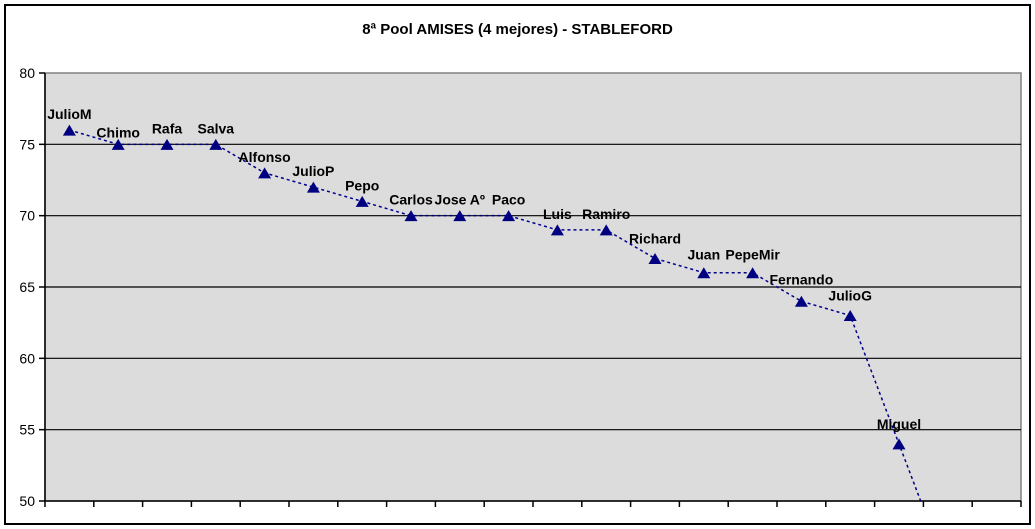 The height and width of the screenshot is (529, 1035). I want to click on data-point-marker-JulioM, so click(69, 130).